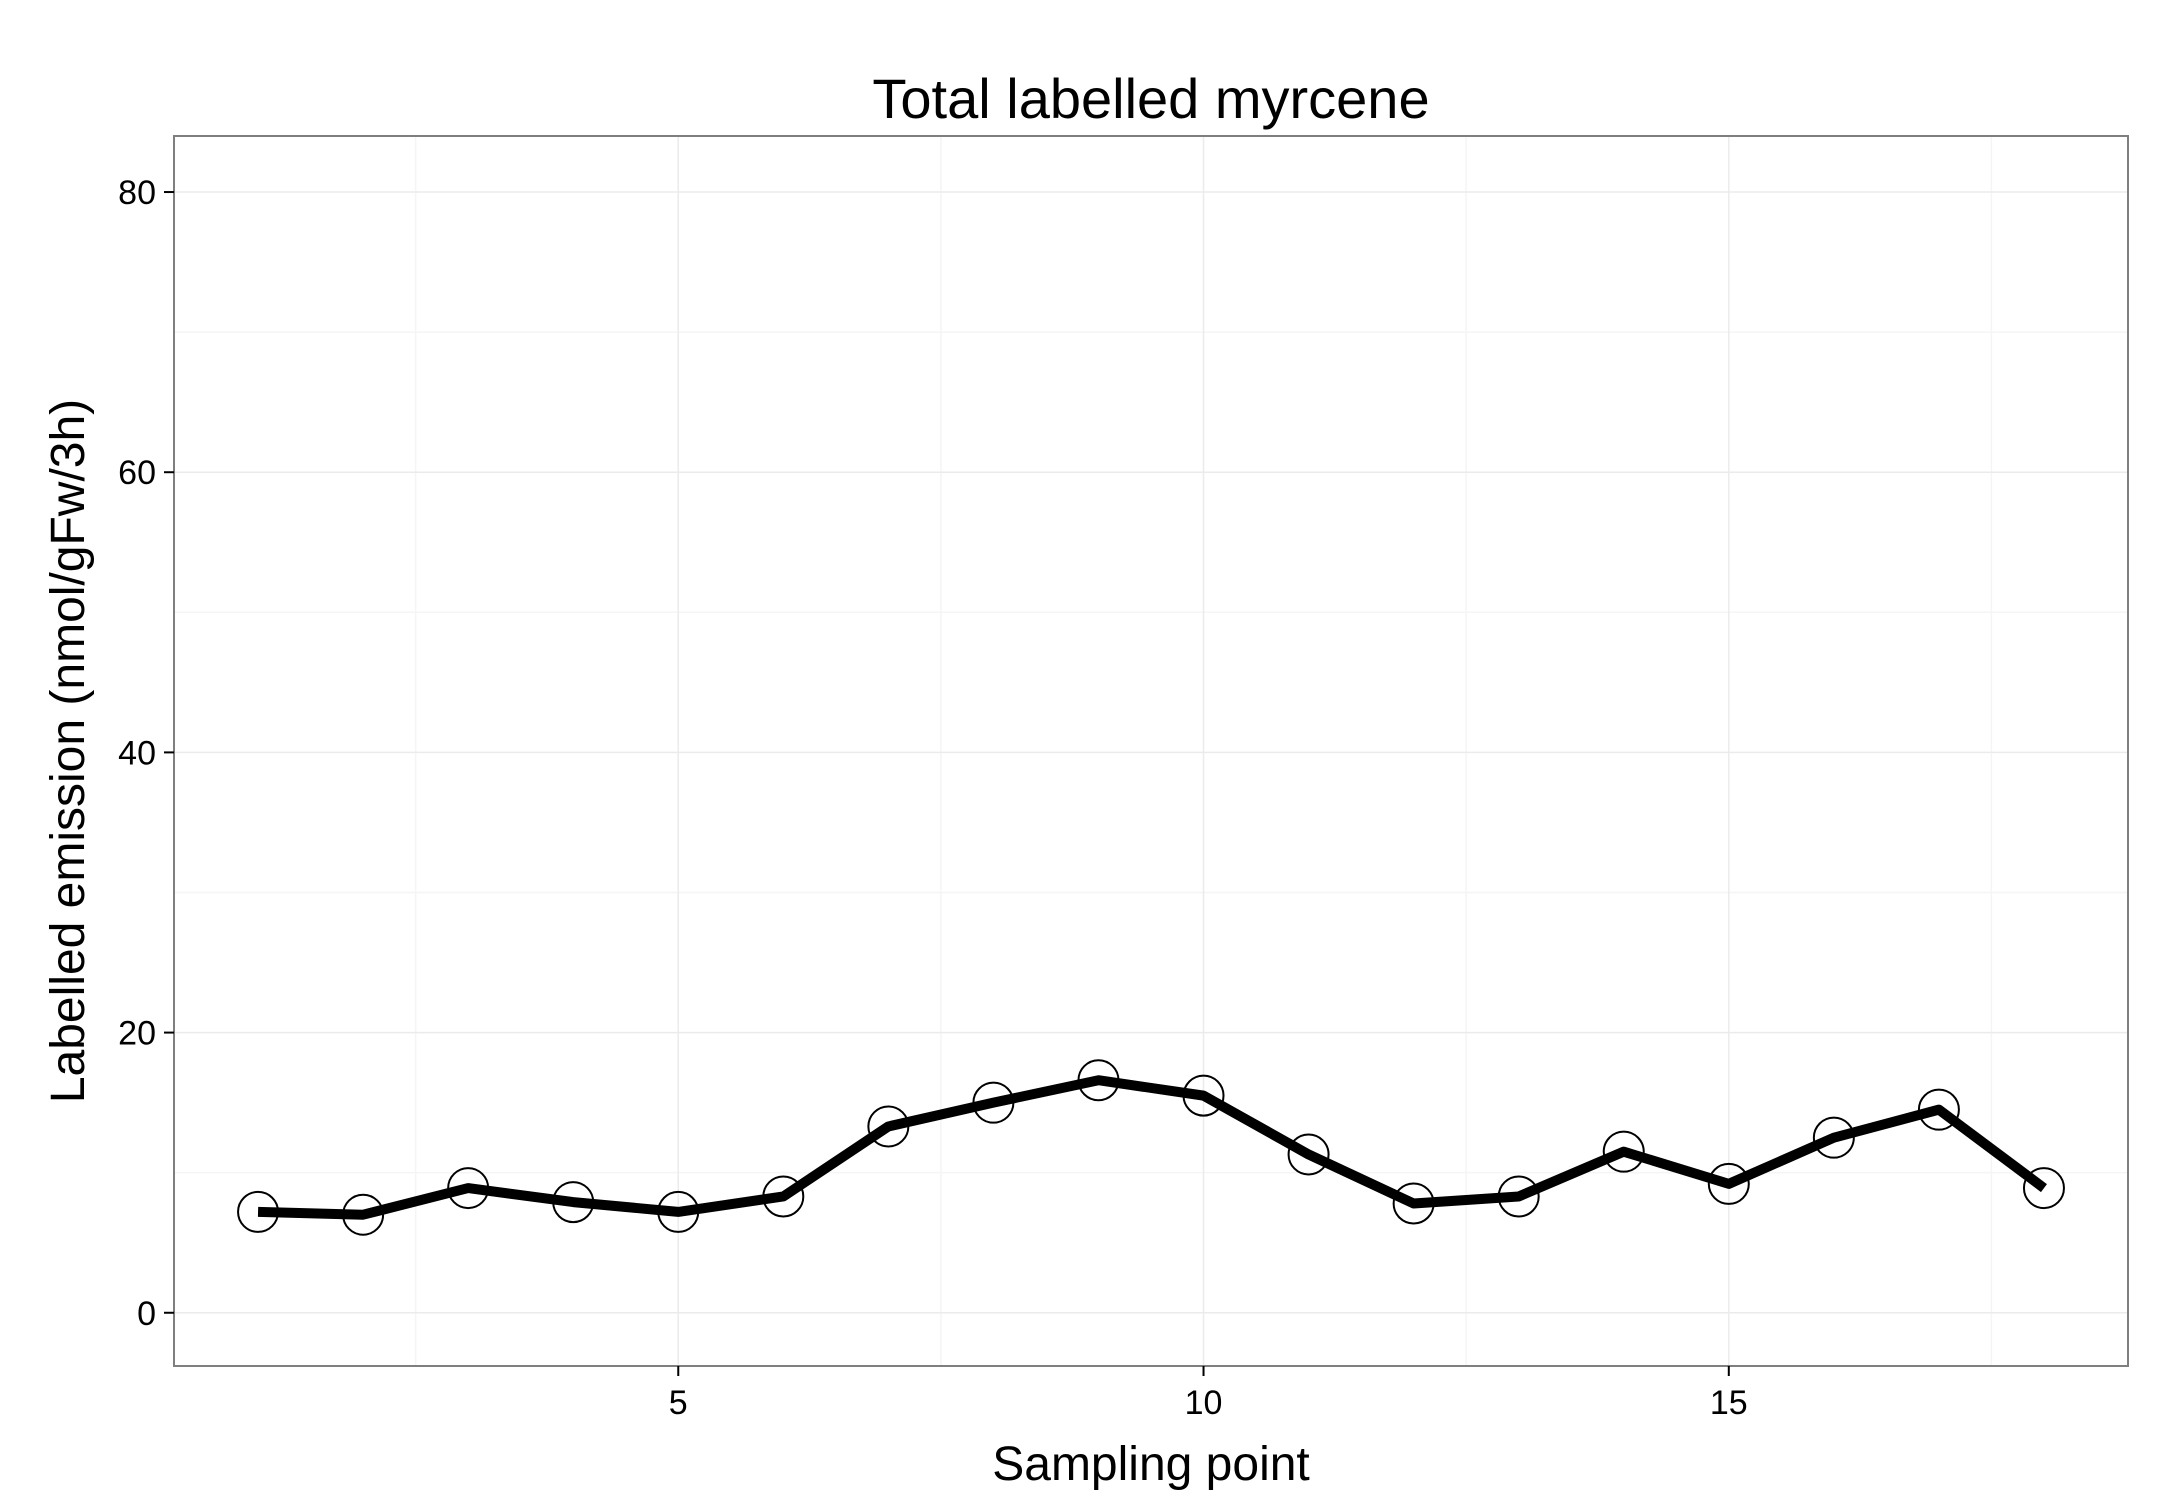 The height and width of the screenshot is (1508, 2162). I want to click on series-line-group, so click(1152, 1147).